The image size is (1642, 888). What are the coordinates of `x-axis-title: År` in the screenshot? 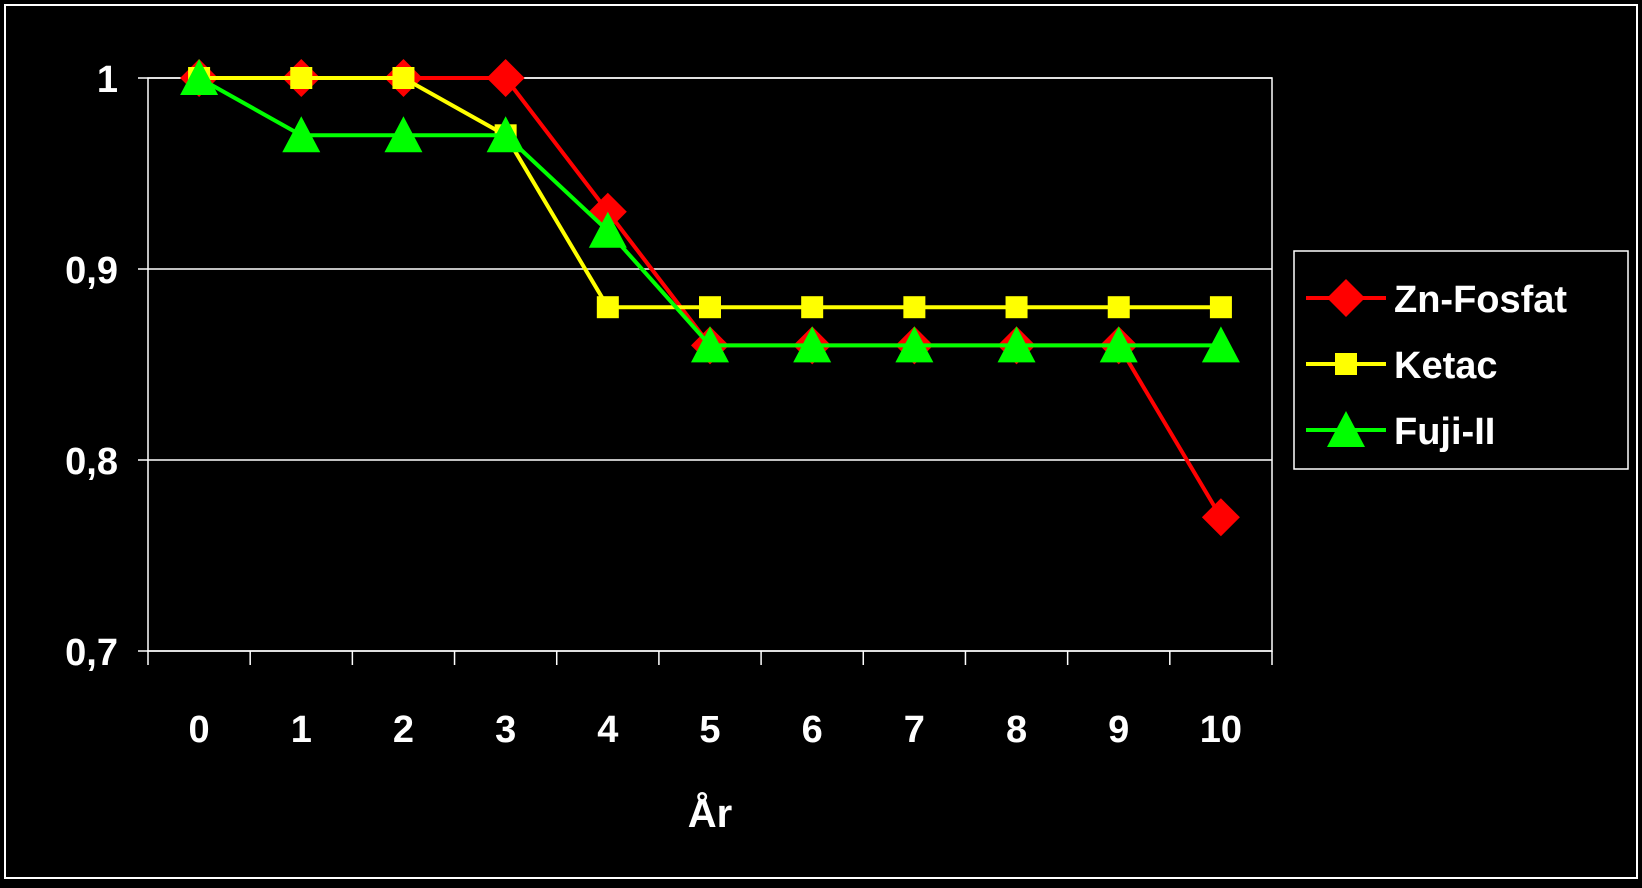 It's located at (710, 813).